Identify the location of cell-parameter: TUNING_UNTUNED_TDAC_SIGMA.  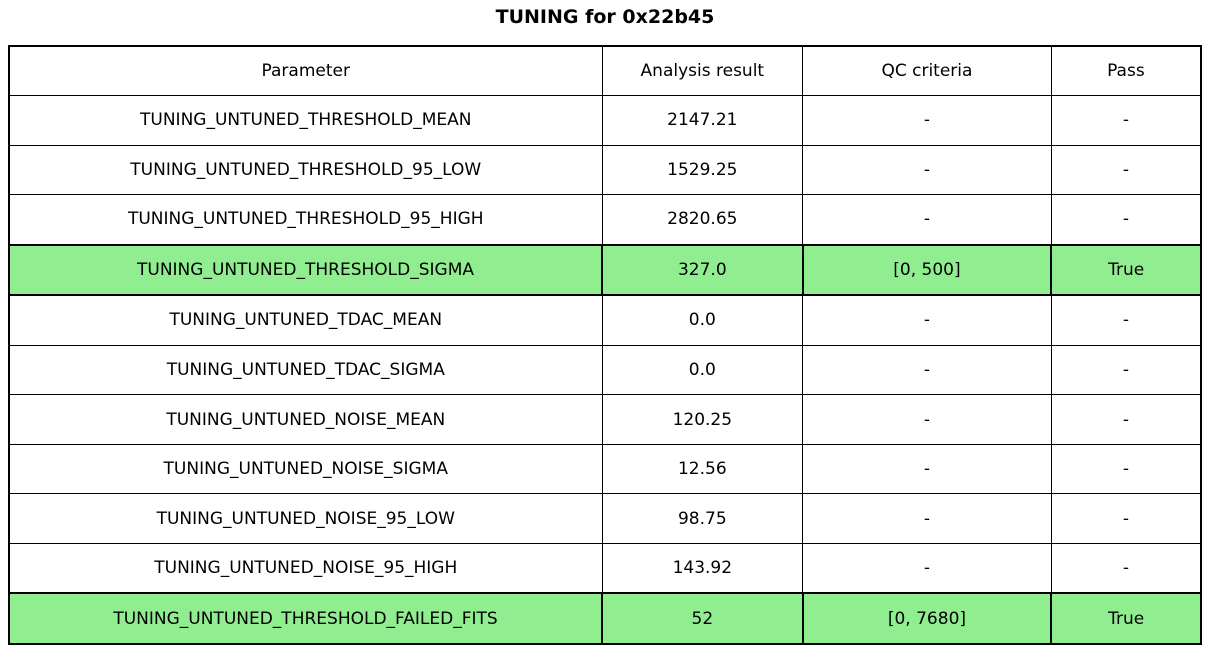
(305, 370).